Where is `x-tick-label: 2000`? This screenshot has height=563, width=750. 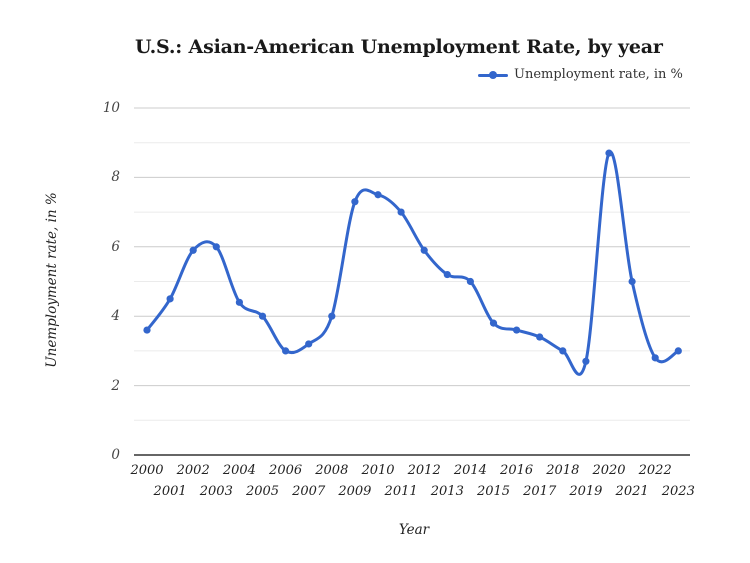 x-tick-label: 2000 is located at coordinates (147, 470).